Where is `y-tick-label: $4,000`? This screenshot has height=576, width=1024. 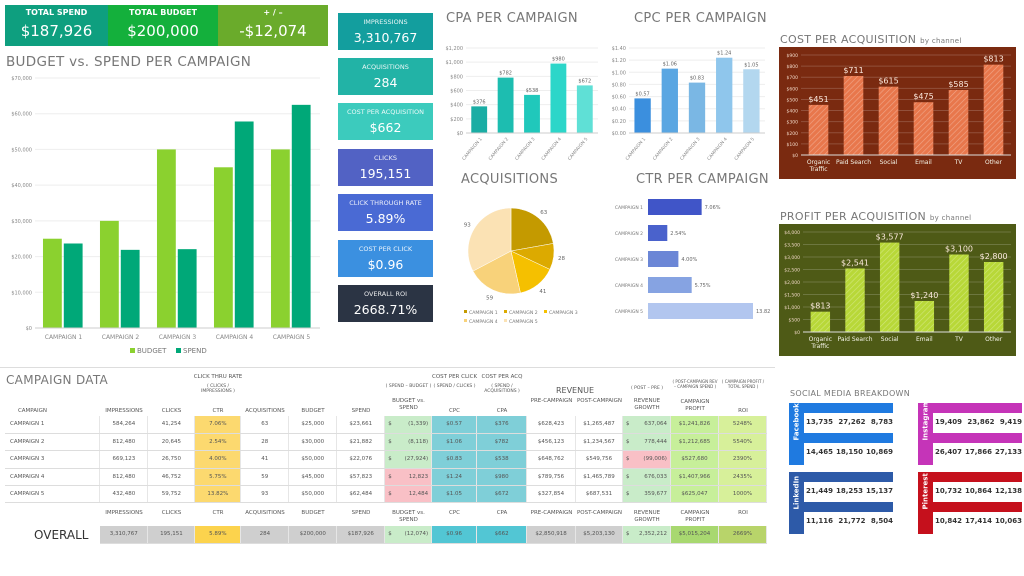
y-tick-label: $4,000 is located at coordinates (792, 233).